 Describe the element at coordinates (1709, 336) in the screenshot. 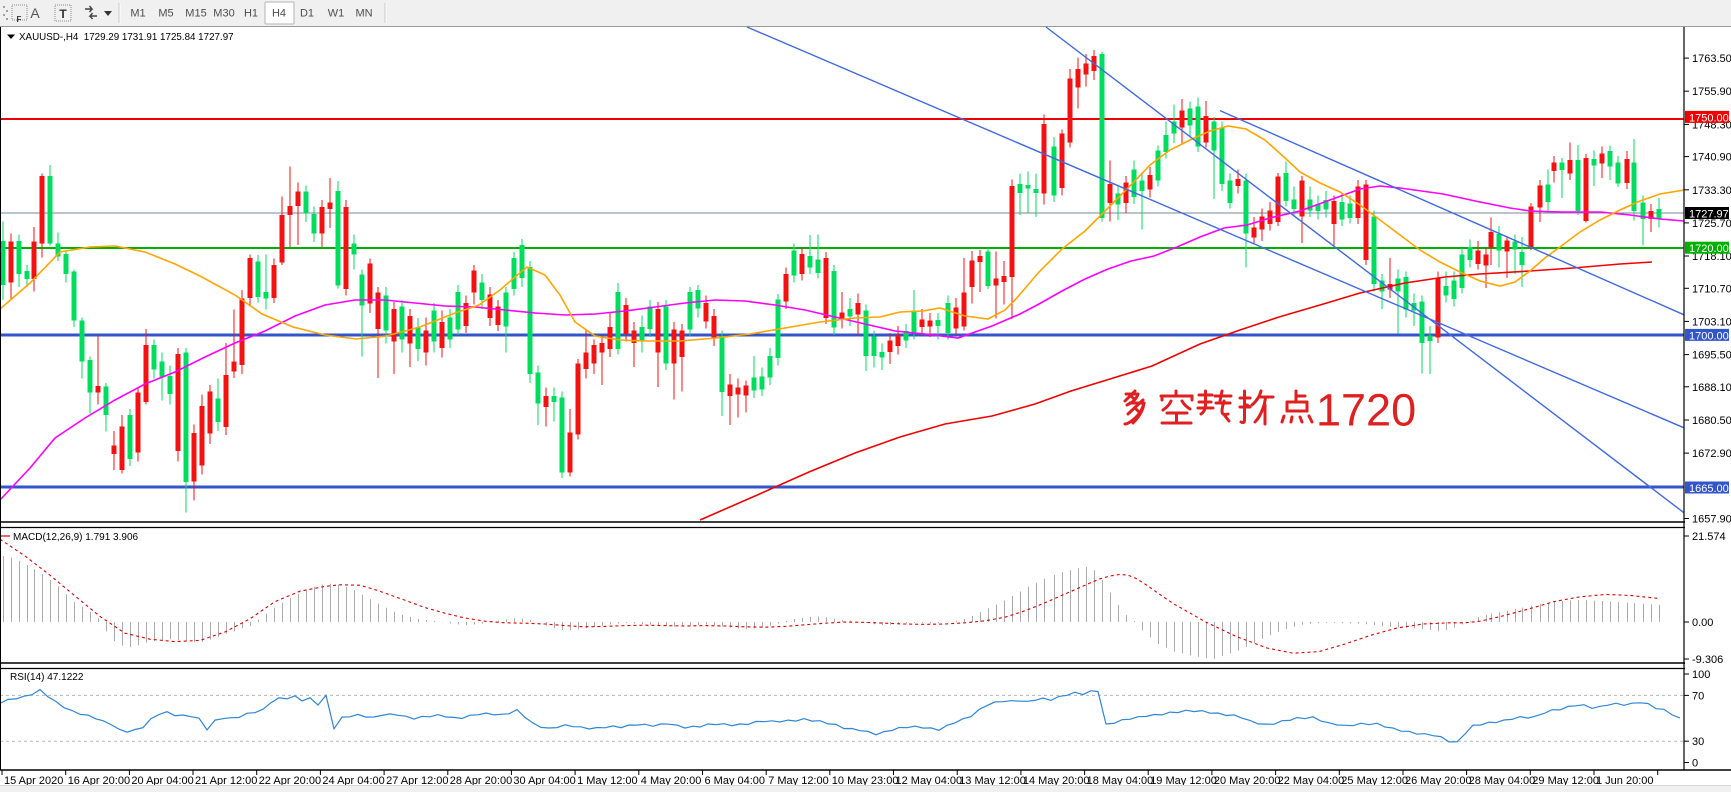

I see `svg-text: 1700.00` at that location.